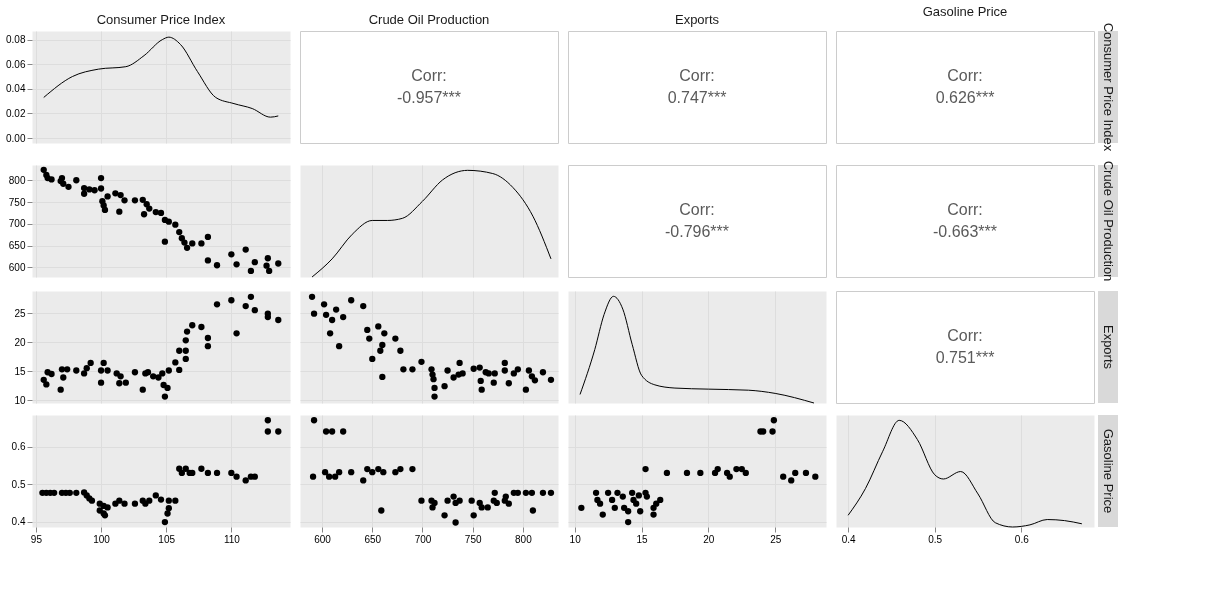  What do you see at coordinates (1022, 539) in the screenshot?
I see `x-tick-label: 0.6` at bounding box center [1022, 539].